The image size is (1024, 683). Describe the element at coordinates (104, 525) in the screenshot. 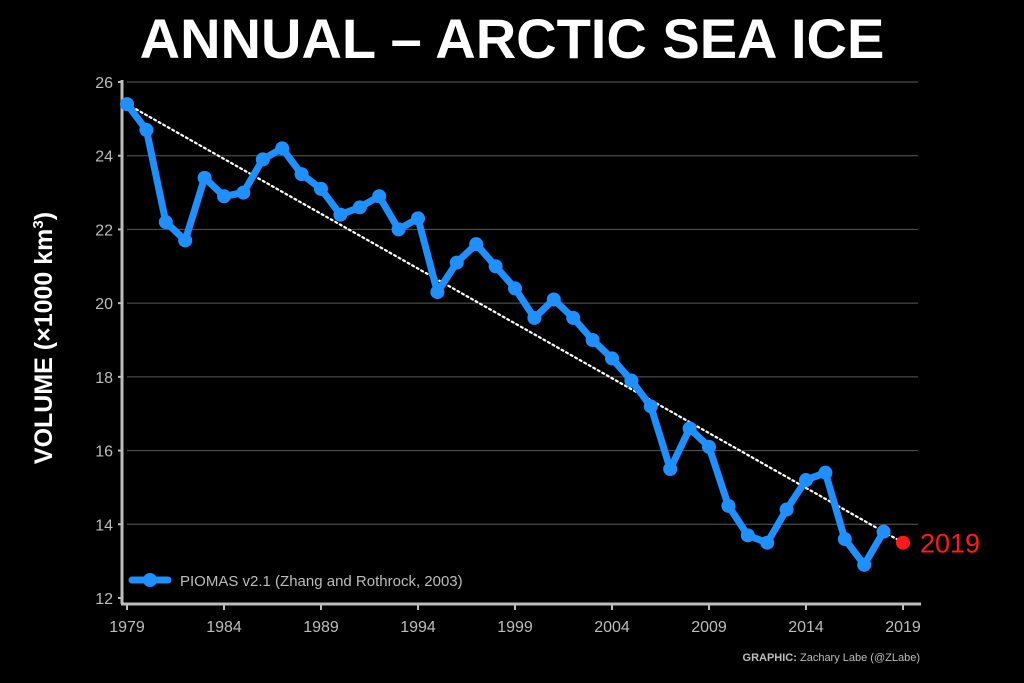

I see `y-tick-label: 14` at that location.